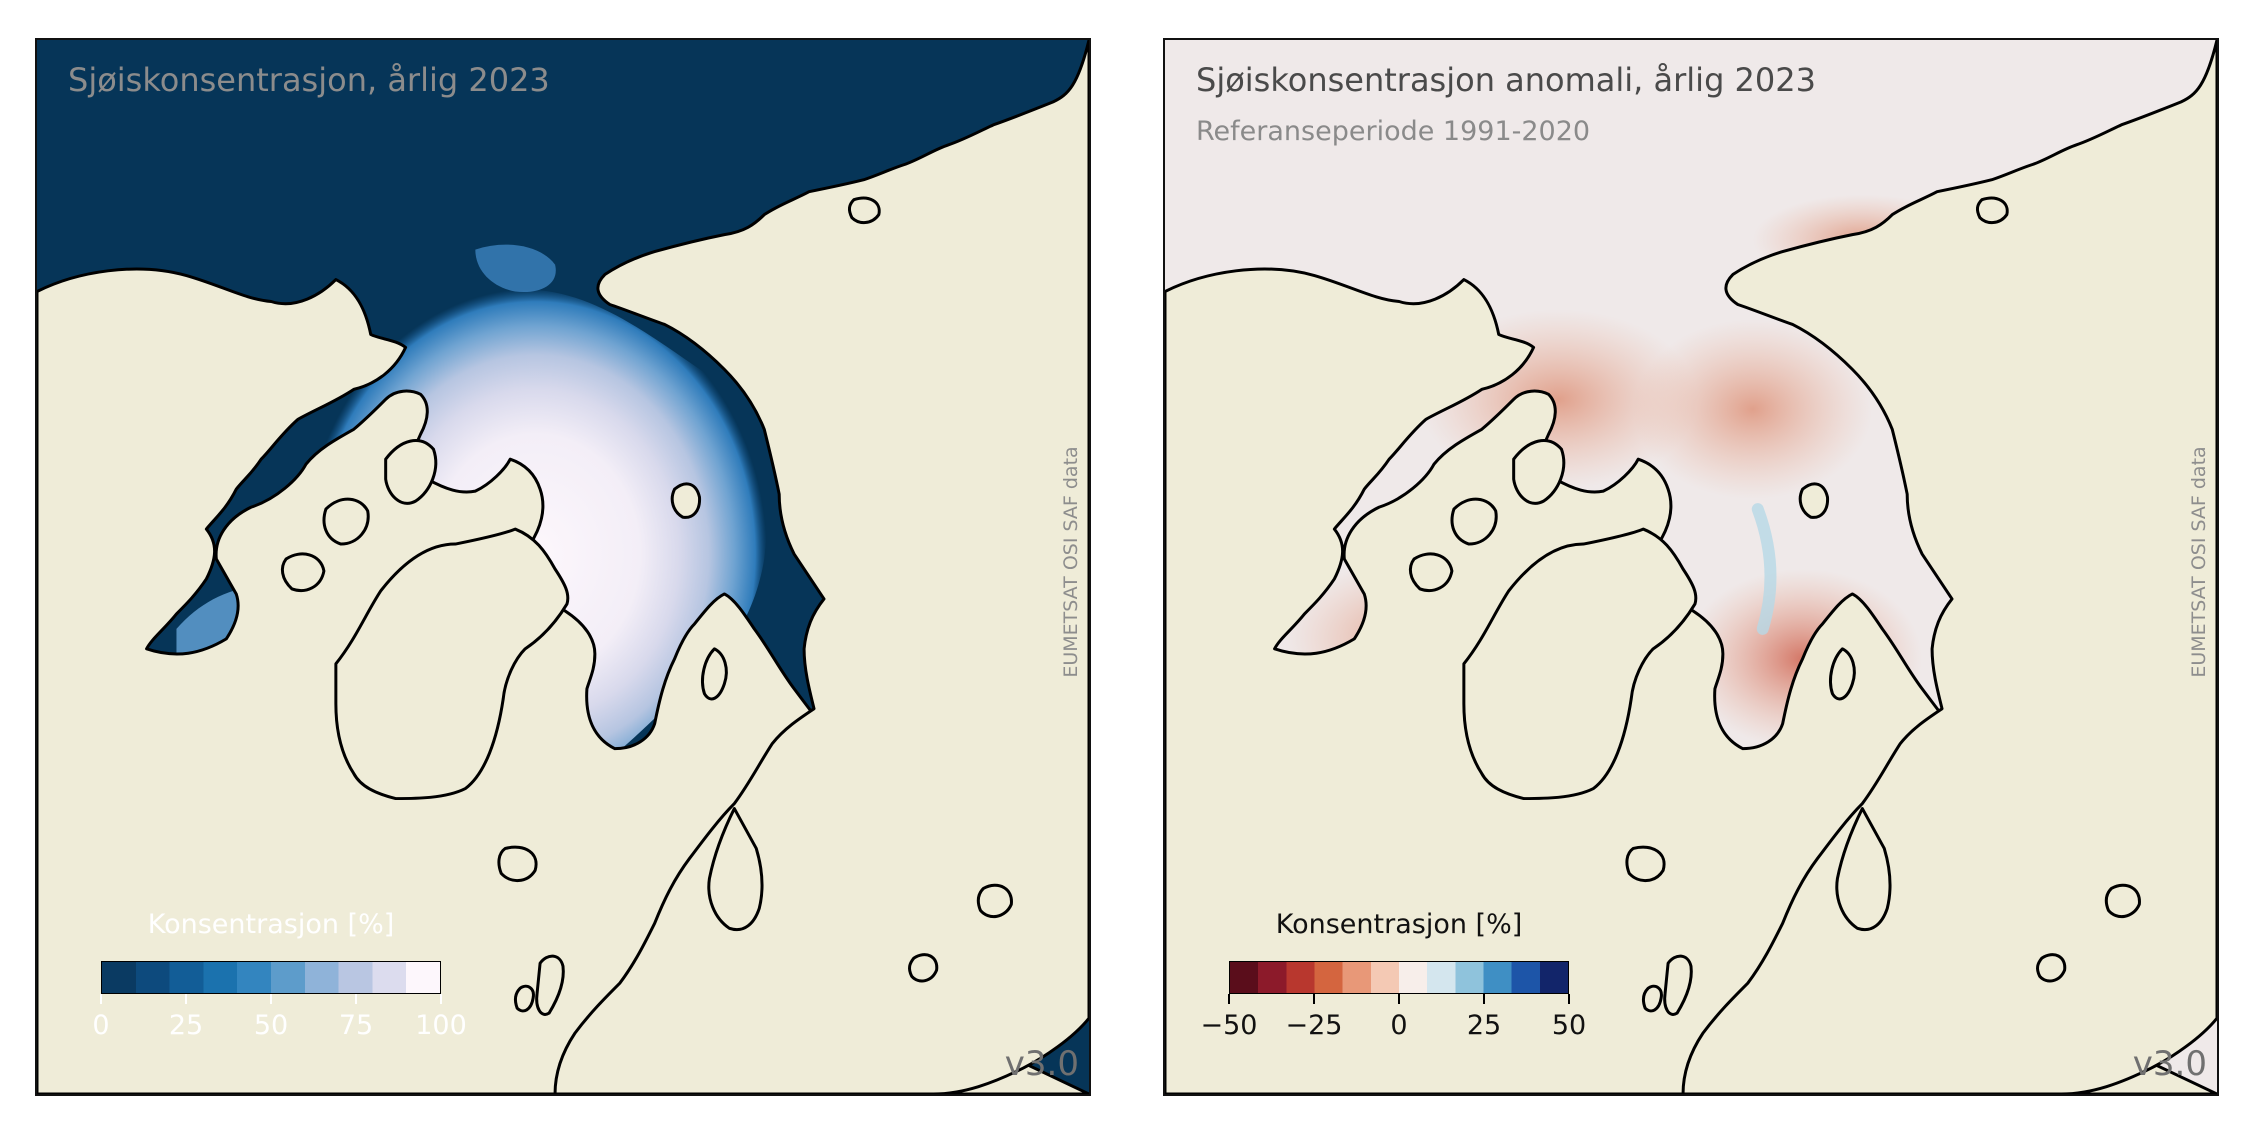 Image resolution: width=2262 pixels, height=1133 pixels. Describe the element at coordinates (1506, 80) in the screenshot. I see `map-title: Sjøiskonsentrasjon anomali, årlig 2023` at that location.